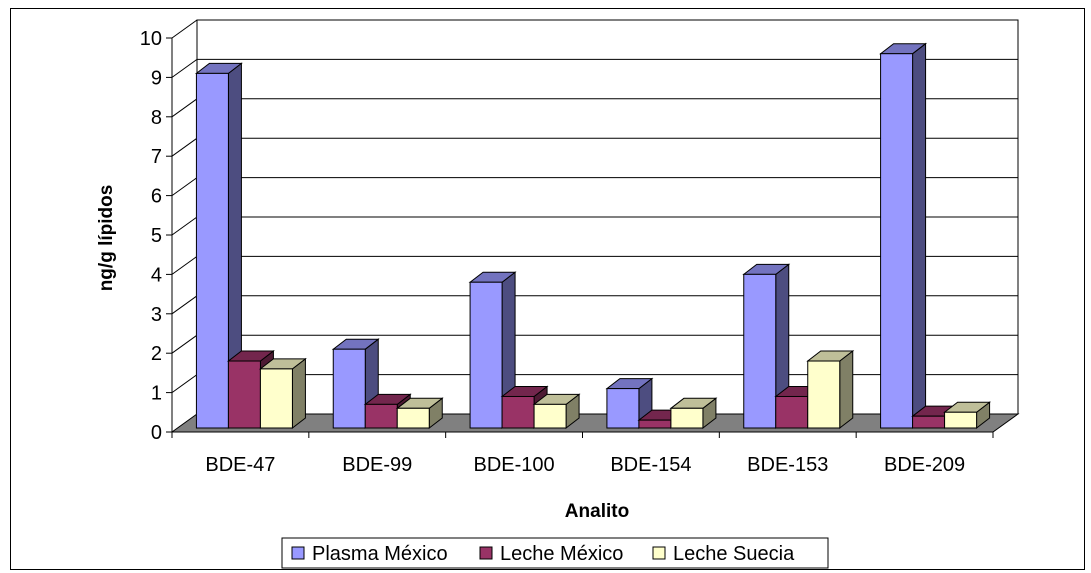  Describe the element at coordinates (377, 465) in the screenshot. I see `x-tick-label: BDE-99` at that location.